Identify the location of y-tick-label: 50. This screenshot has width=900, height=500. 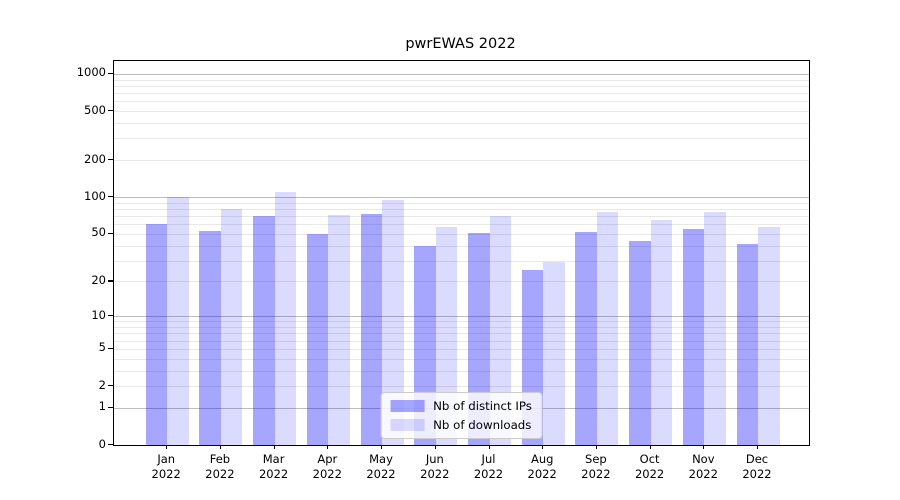
(98, 232).